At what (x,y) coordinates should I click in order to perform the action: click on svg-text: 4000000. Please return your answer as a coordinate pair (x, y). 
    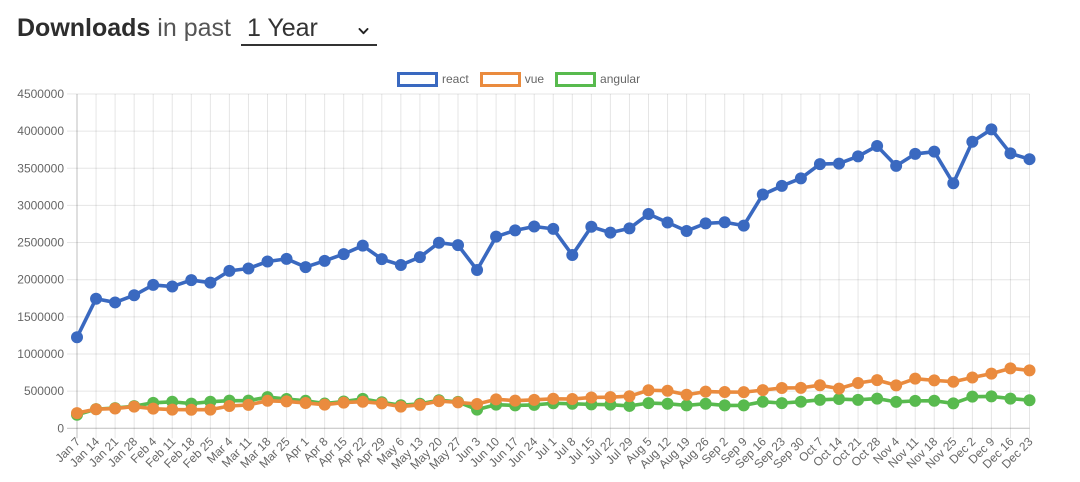
    Looking at the image, I should click on (40, 131).